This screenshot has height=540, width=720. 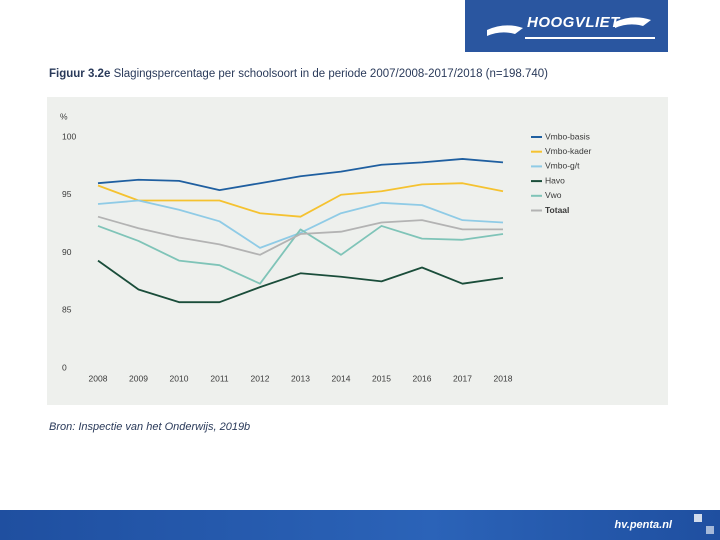 I want to click on x-tick-label: 2010, so click(x=179, y=378).